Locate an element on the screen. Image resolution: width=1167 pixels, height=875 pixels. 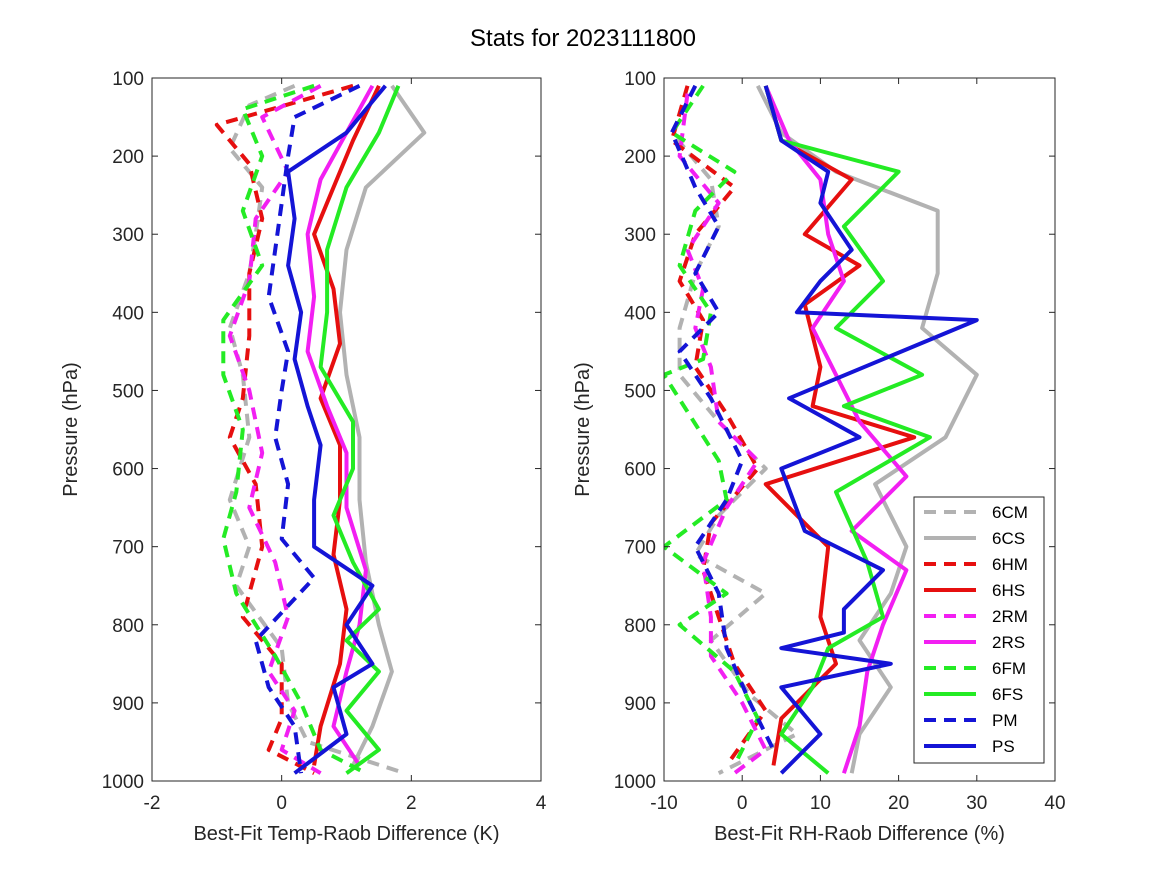
legend: 6CM 6CS 6HM 6HS 2RM 2RS 6FM 6FS PM PS is located at coordinates (979, 630).